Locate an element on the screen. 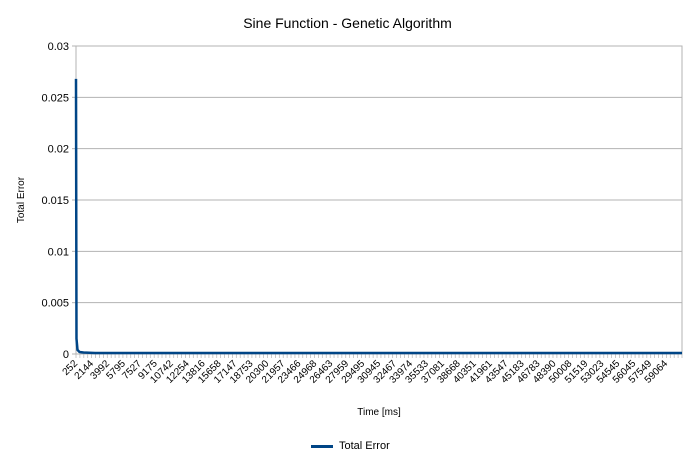 Image resolution: width=695 pixels, height=454 pixels. y-axis-title: Total Error is located at coordinates (21, 199).